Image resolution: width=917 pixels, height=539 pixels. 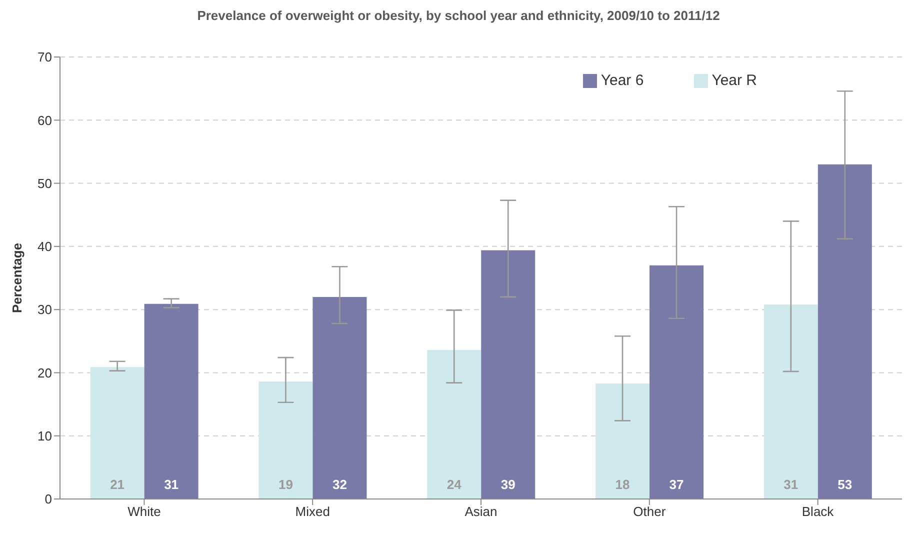 What do you see at coordinates (454, 484) in the screenshot?
I see `data-label: 24` at bounding box center [454, 484].